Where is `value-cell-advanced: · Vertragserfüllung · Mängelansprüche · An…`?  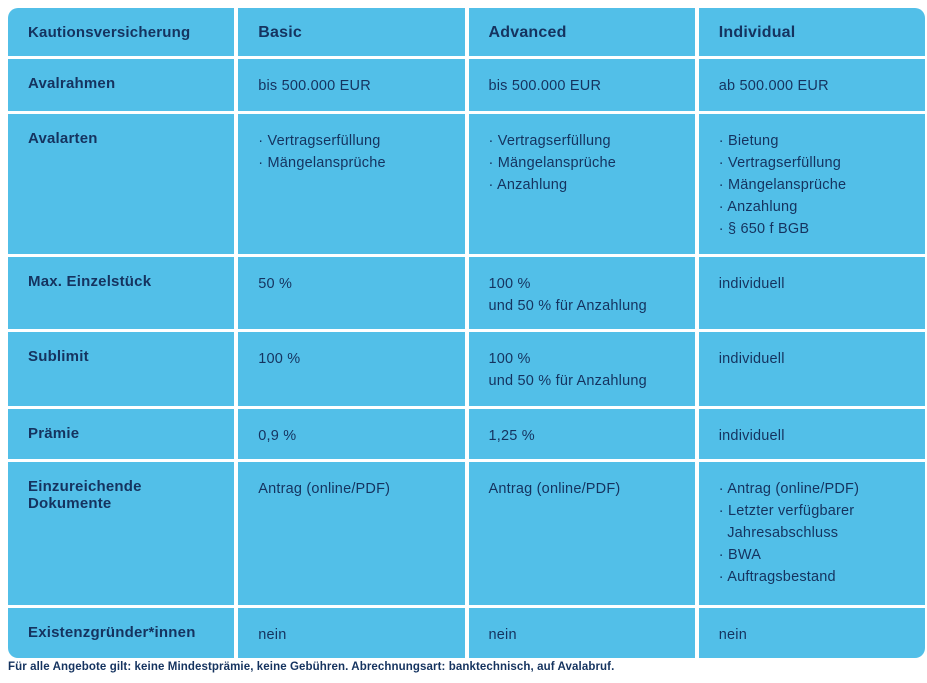
value-cell-advanced: · Vertragserfüllung · Mängelansprüche · An… is located at coordinates (581, 184).